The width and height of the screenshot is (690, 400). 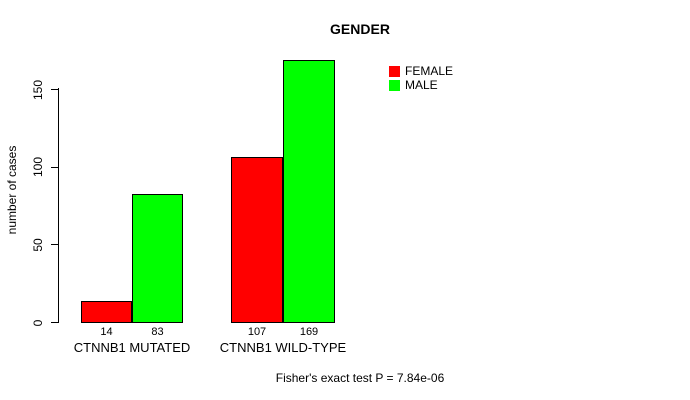 What do you see at coordinates (394, 71) in the screenshot?
I see `legend-swatch-female-icon` at bounding box center [394, 71].